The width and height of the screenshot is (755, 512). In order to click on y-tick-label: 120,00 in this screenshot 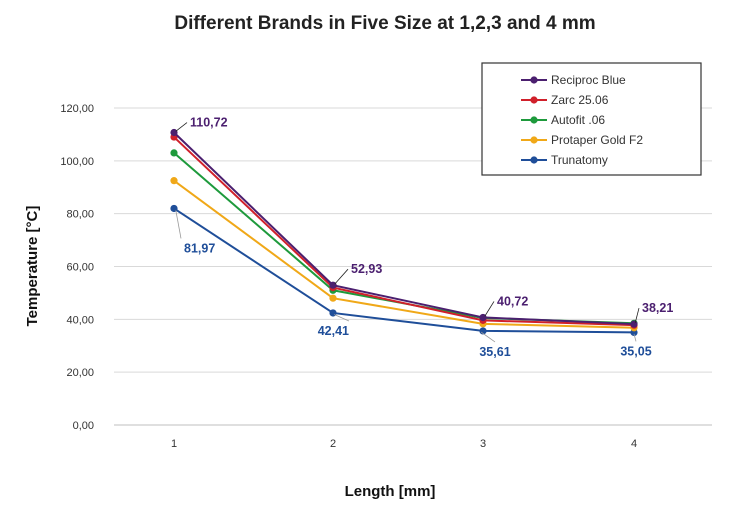, I will do `click(77, 109)`.